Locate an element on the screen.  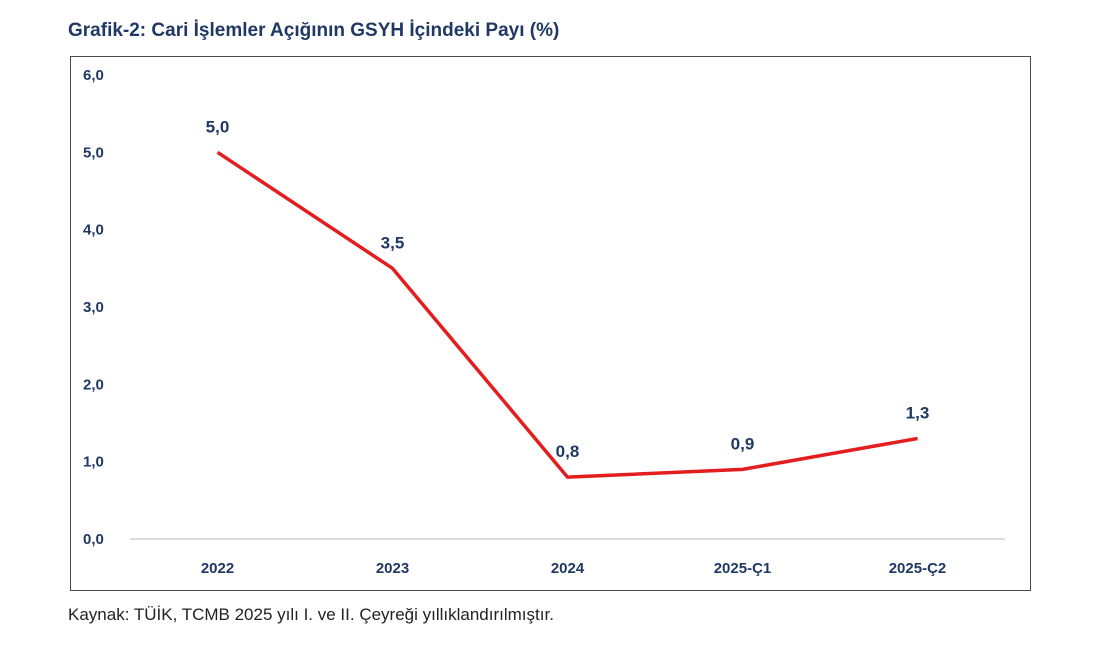
y-tick-label: 5,0 is located at coordinates (93, 152).